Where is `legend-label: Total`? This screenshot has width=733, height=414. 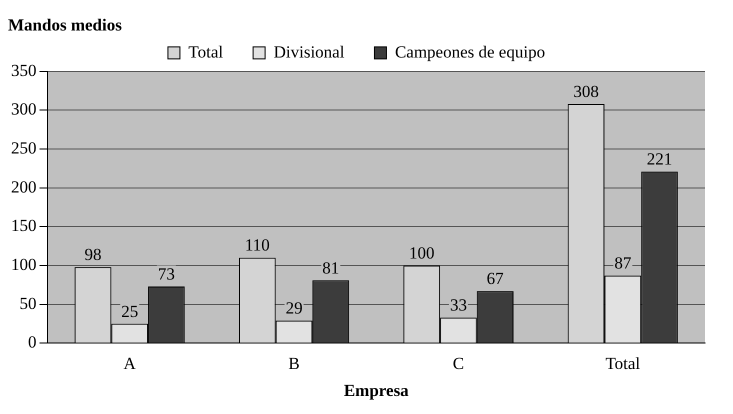
legend-label: Total is located at coordinates (206, 52).